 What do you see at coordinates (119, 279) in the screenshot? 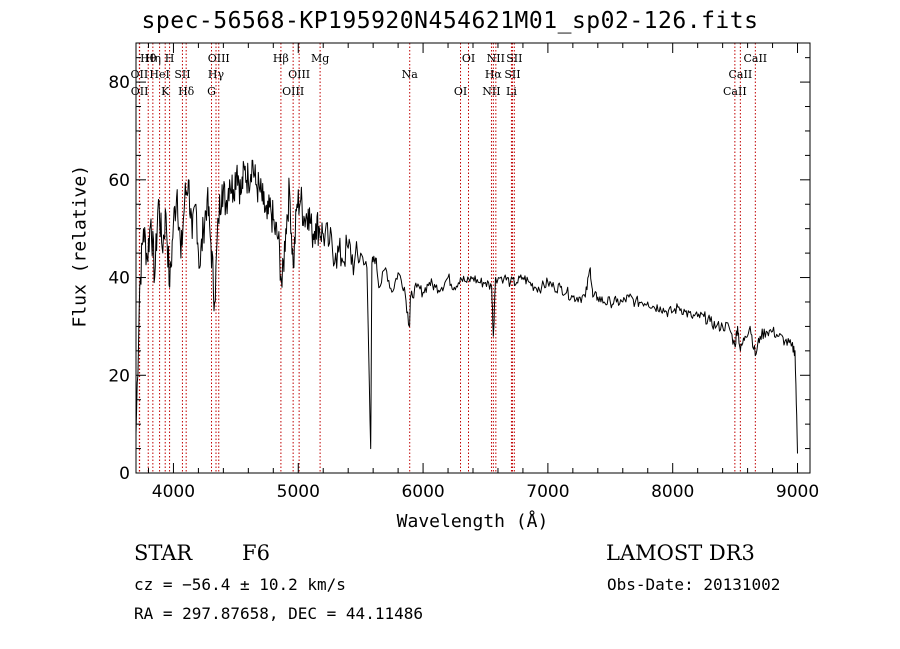
I see `y-tick-label-2: 40` at bounding box center [119, 279].